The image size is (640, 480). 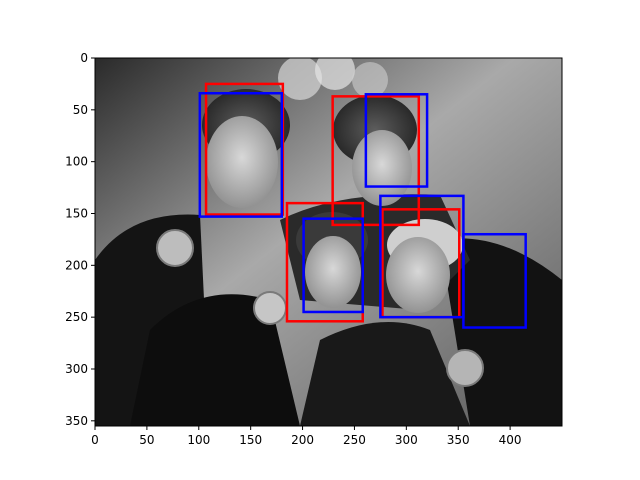 What do you see at coordinates (95, 440) in the screenshot?
I see `x-tick-label: 0` at bounding box center [95, 440].